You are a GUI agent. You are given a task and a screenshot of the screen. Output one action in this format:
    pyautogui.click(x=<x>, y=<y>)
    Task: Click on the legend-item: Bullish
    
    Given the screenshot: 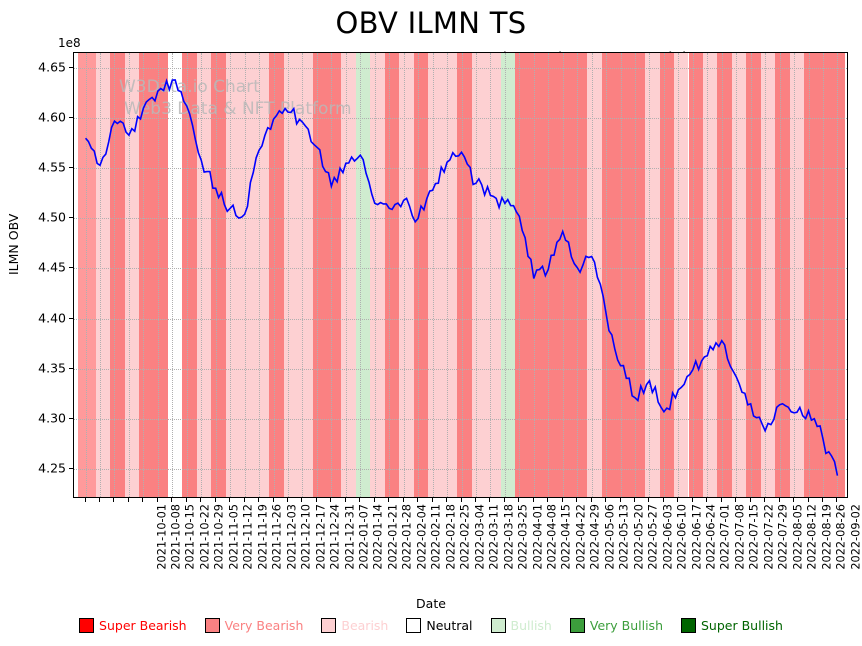 What is the action you would take?
    pyautogui.click(x=521, y=625)
    